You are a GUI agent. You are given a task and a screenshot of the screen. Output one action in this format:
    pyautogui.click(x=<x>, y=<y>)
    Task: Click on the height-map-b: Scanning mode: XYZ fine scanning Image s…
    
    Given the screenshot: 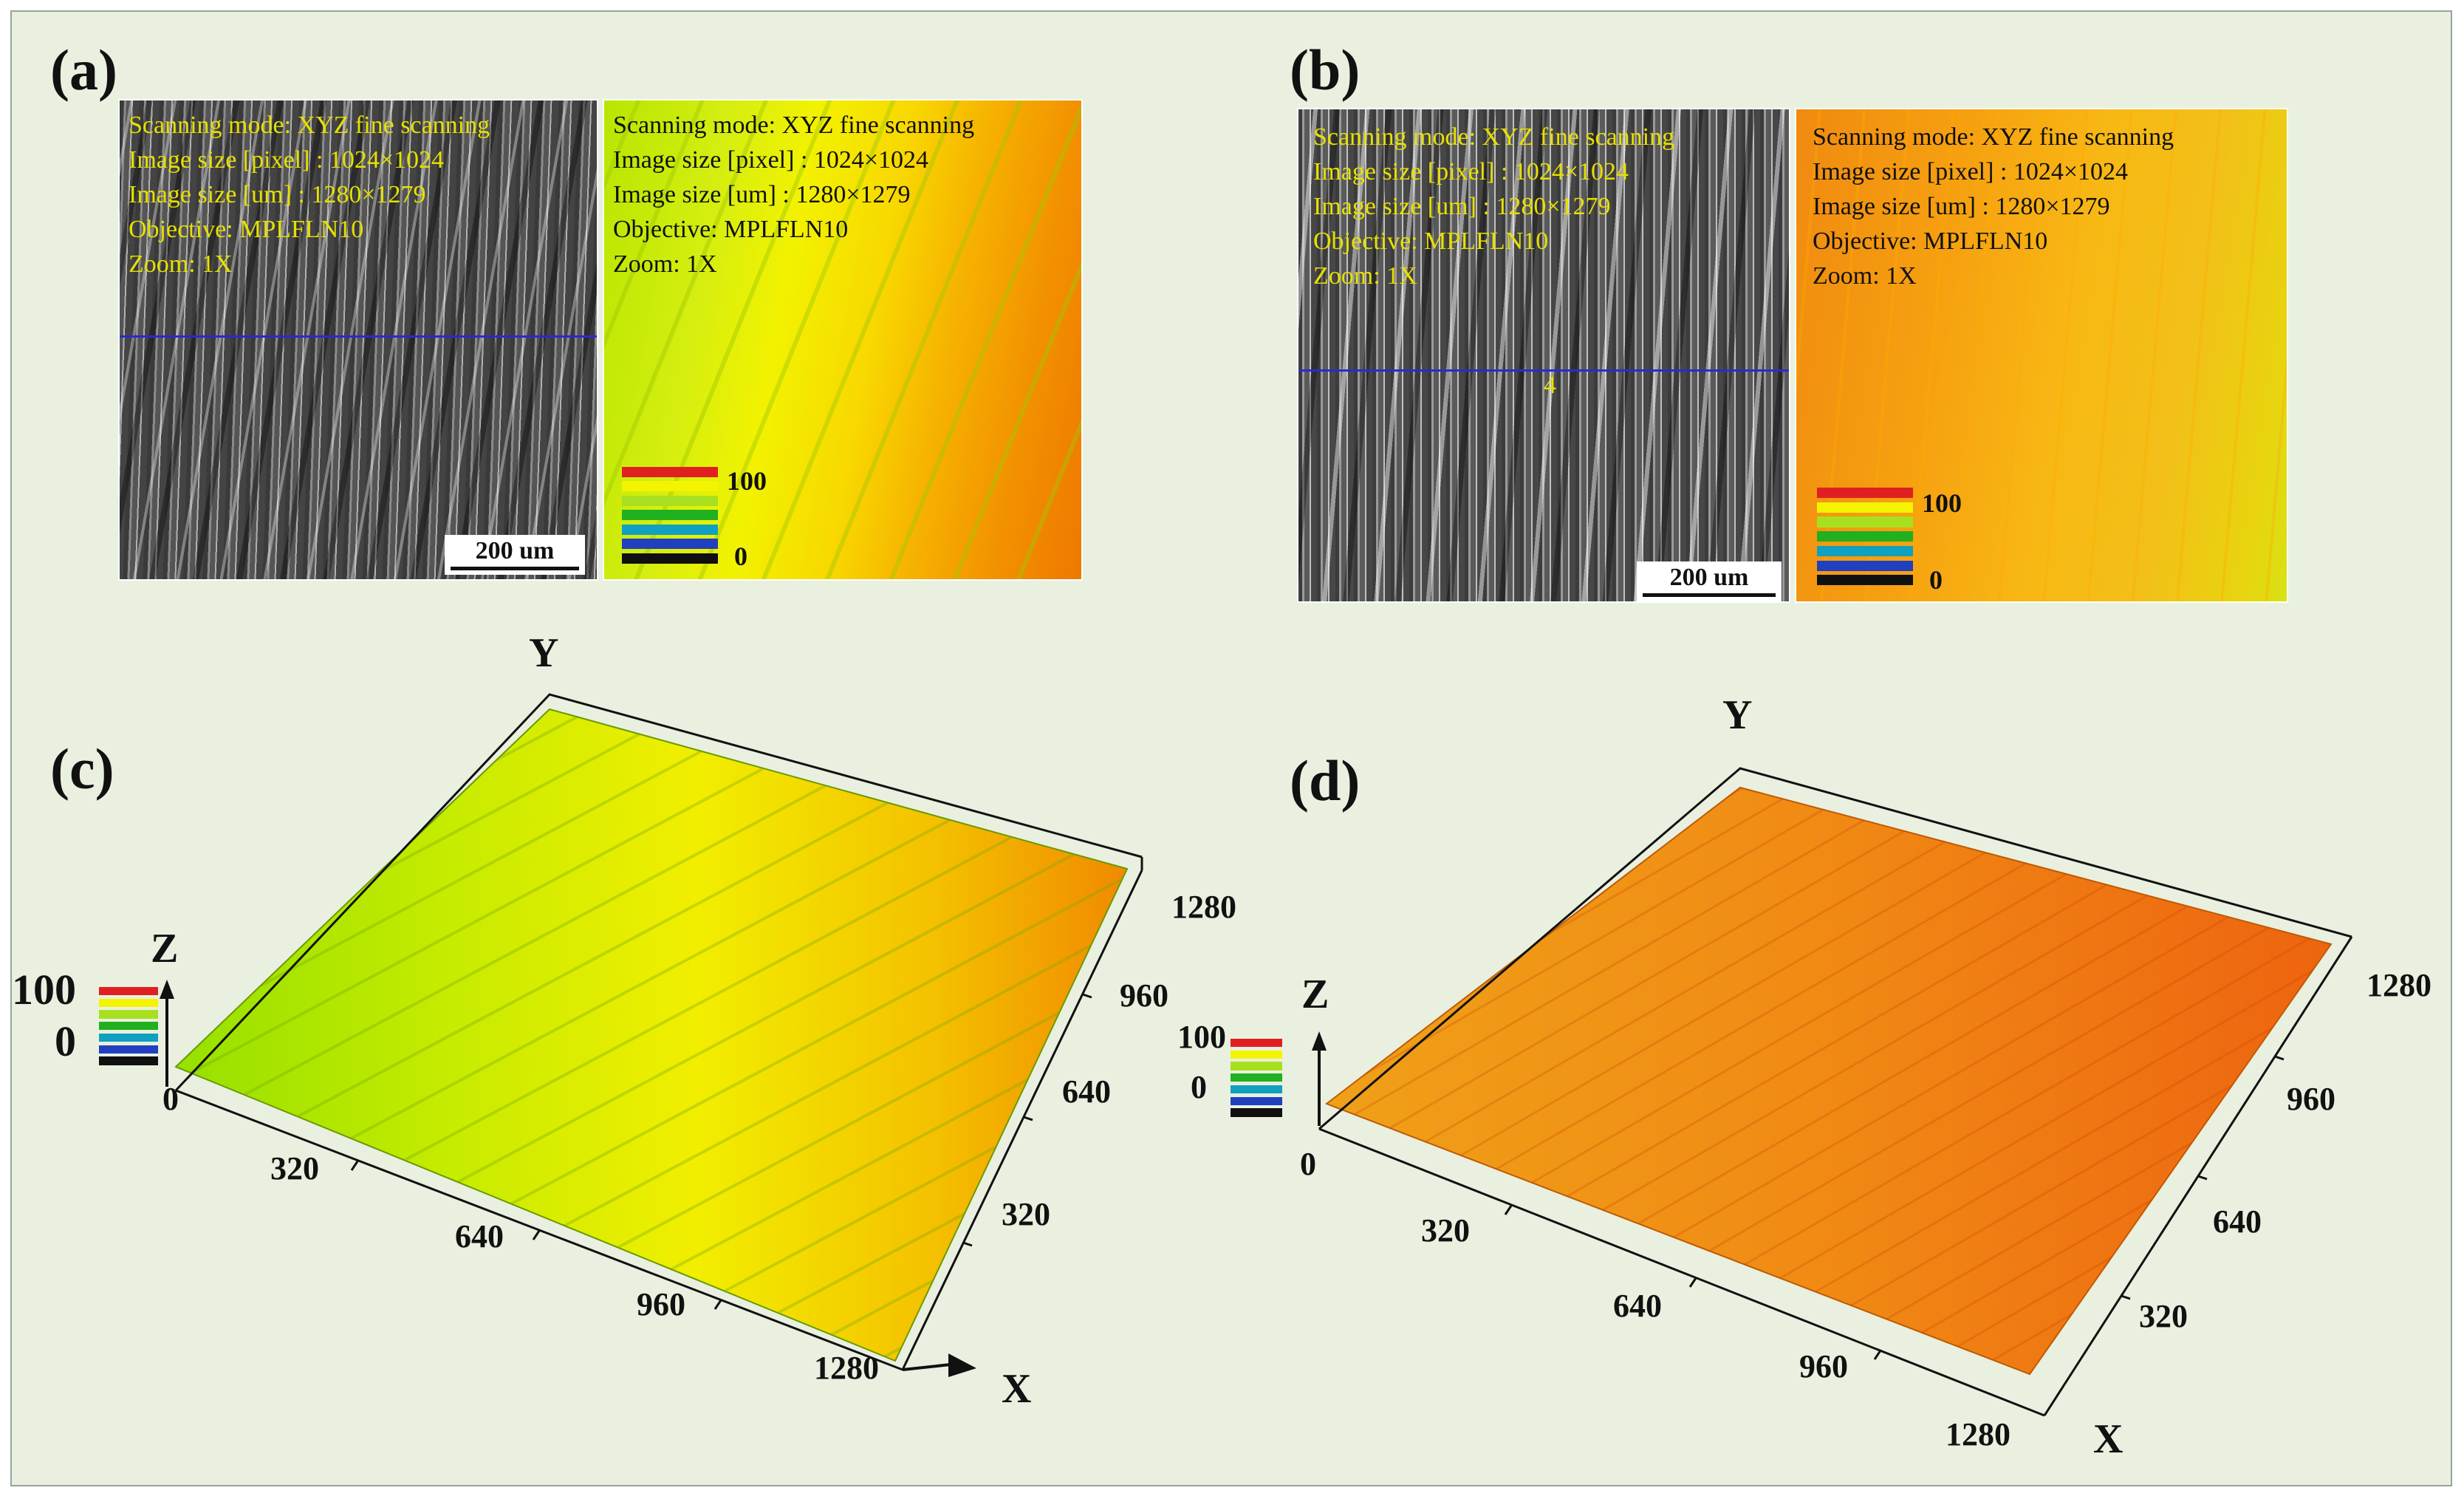 What is the action you would take?
    pyautogui.click(x=2041, y=355)
    